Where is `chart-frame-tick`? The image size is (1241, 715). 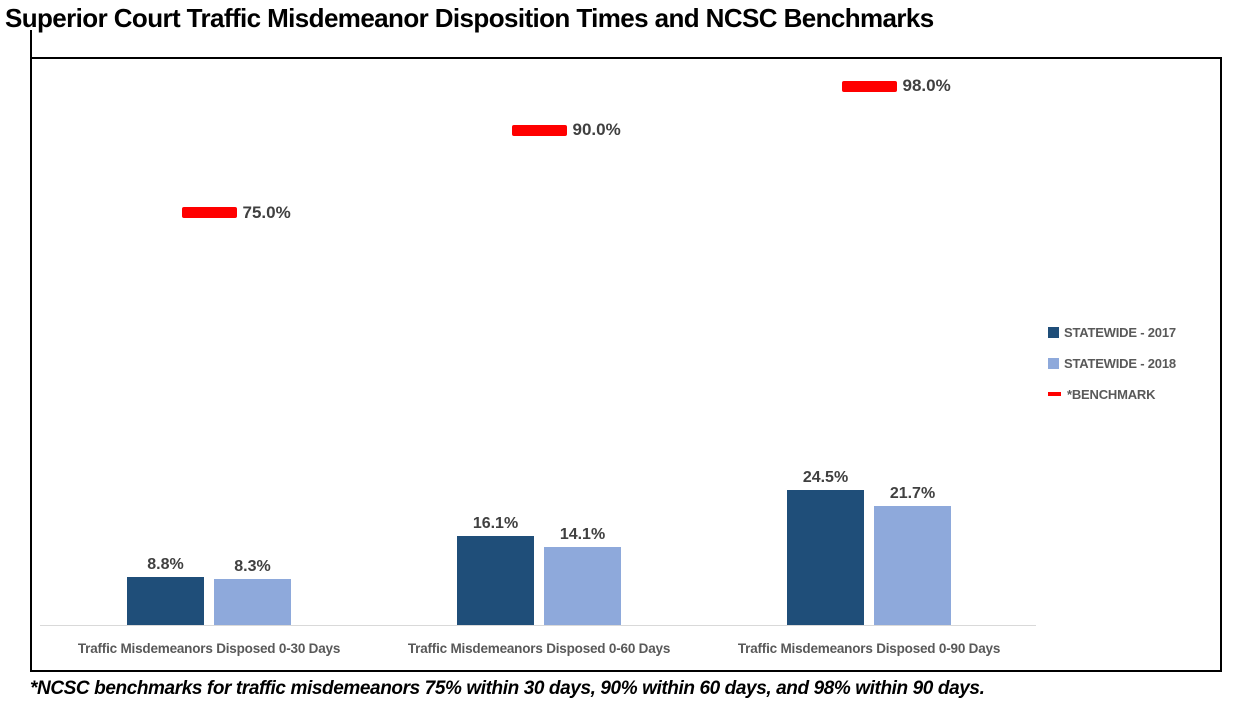 chart-frame-tick is located at coordinates (31, 44).